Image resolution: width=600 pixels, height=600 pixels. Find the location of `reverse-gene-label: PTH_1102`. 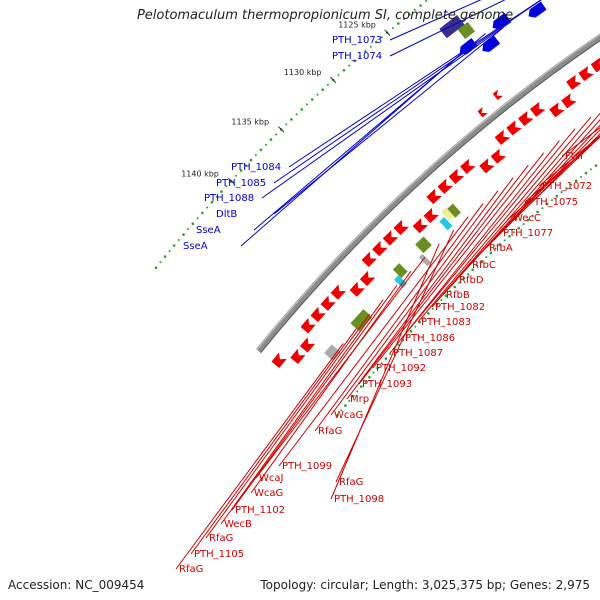

reverse-gene-label: PTH_1102 is located at coordinates (260, 510).